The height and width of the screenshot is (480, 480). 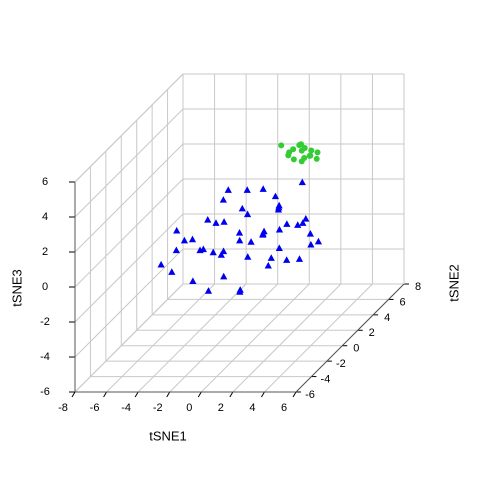 What do you see at coordinates (45, 182) in the screenshot?
I see `z-tick-label: 6` at bounding box center [45, 182].